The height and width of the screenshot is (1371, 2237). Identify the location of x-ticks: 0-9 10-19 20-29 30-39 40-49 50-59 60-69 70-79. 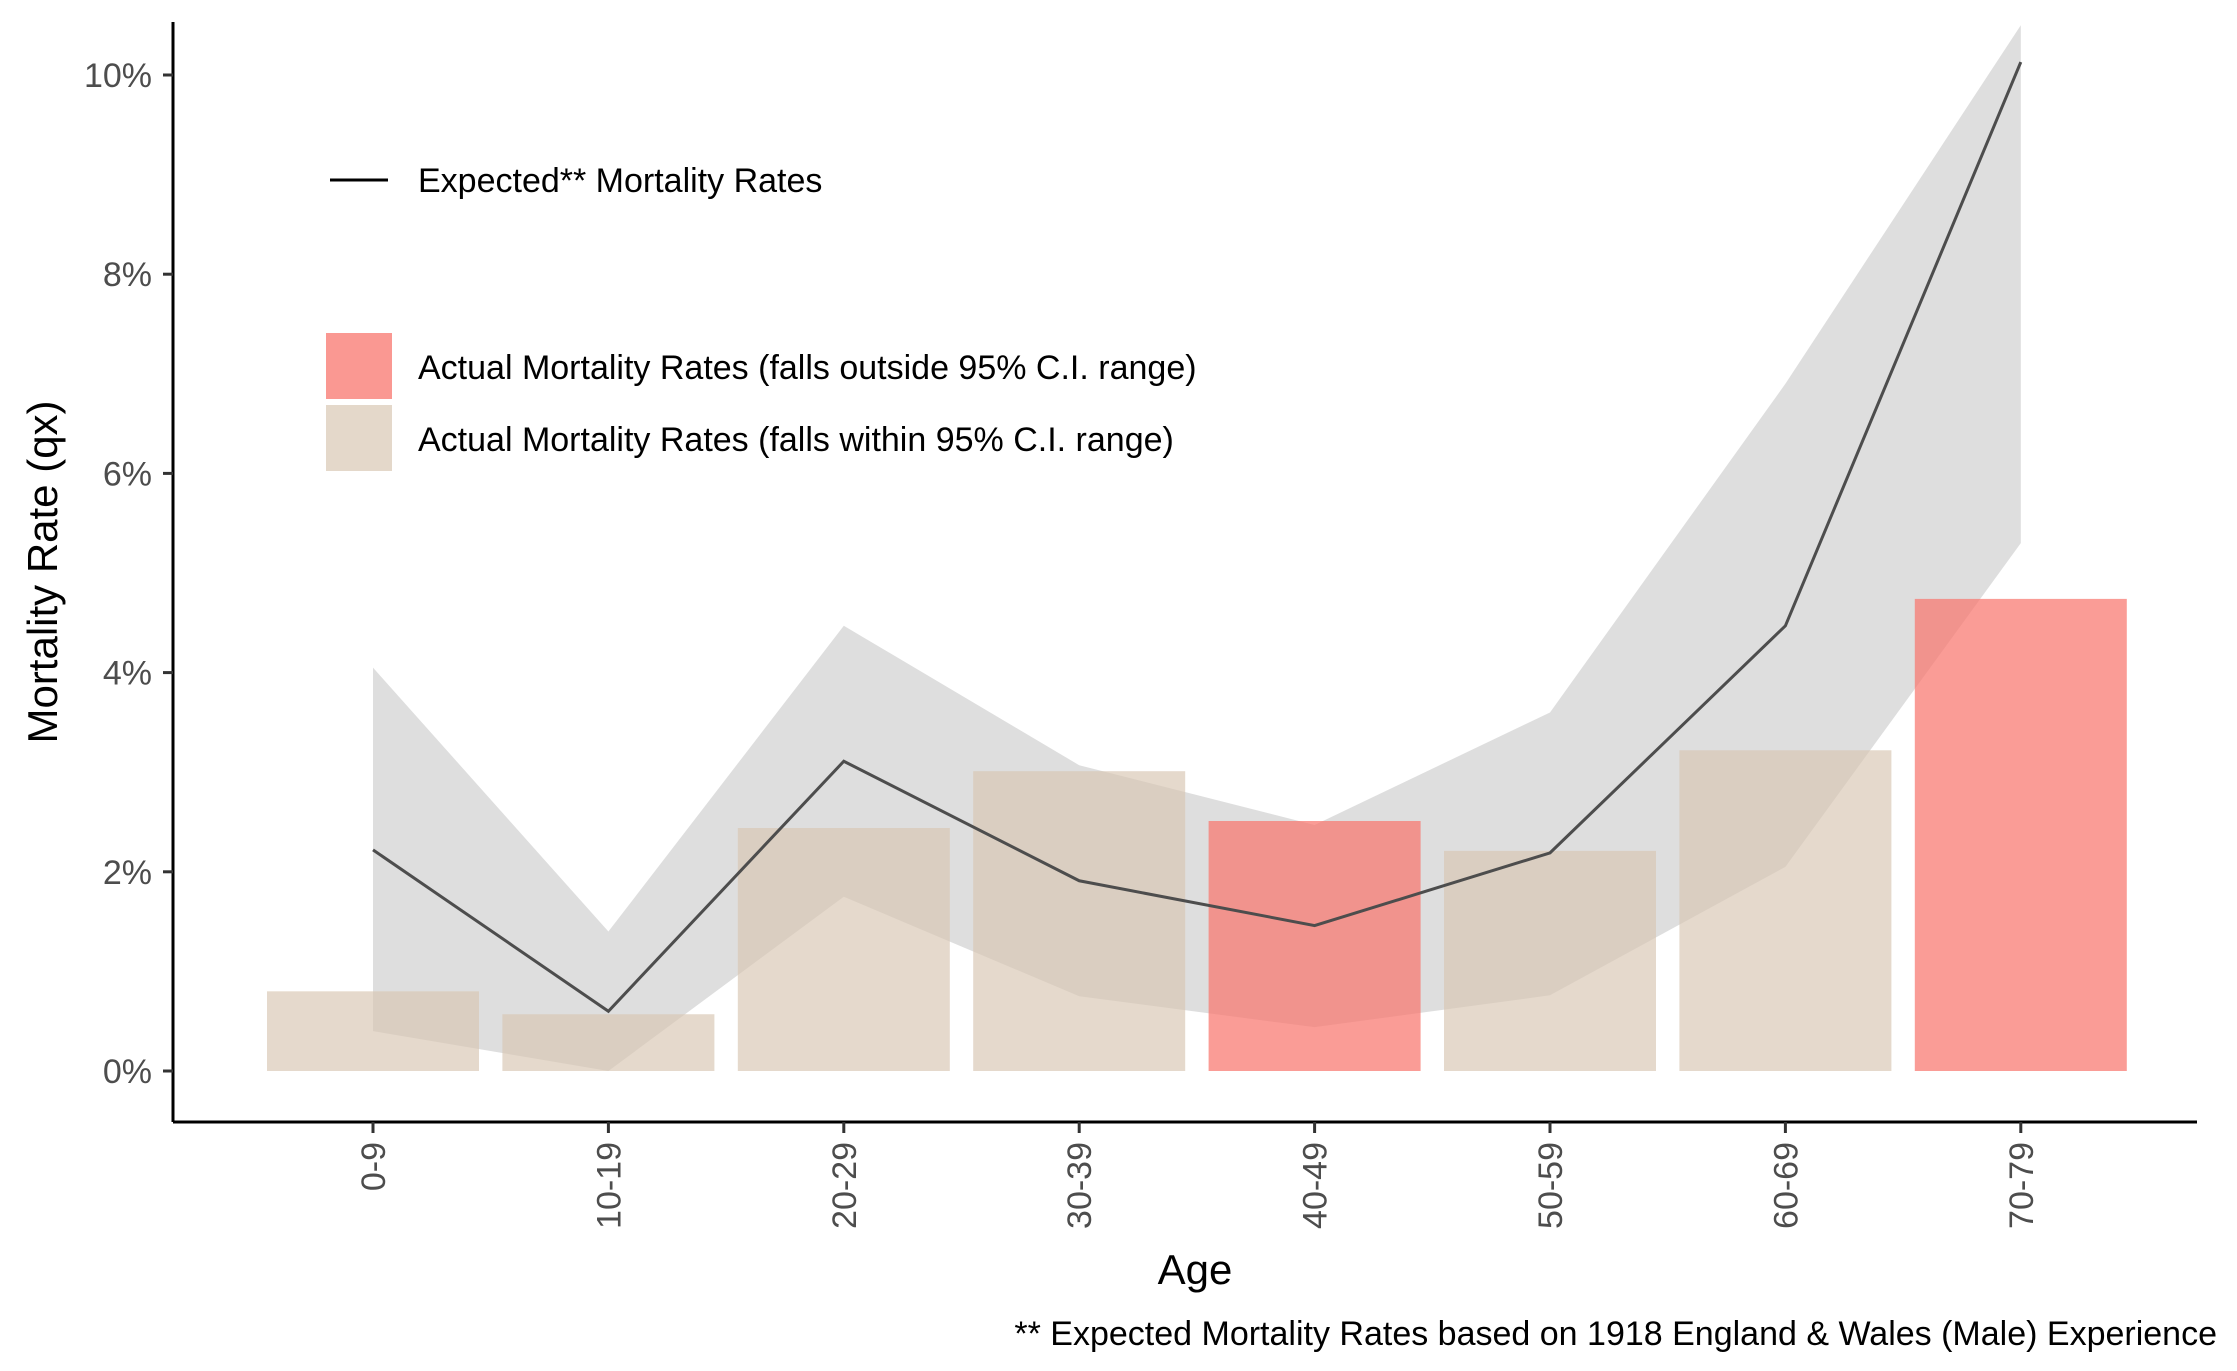
(1198, 1175).